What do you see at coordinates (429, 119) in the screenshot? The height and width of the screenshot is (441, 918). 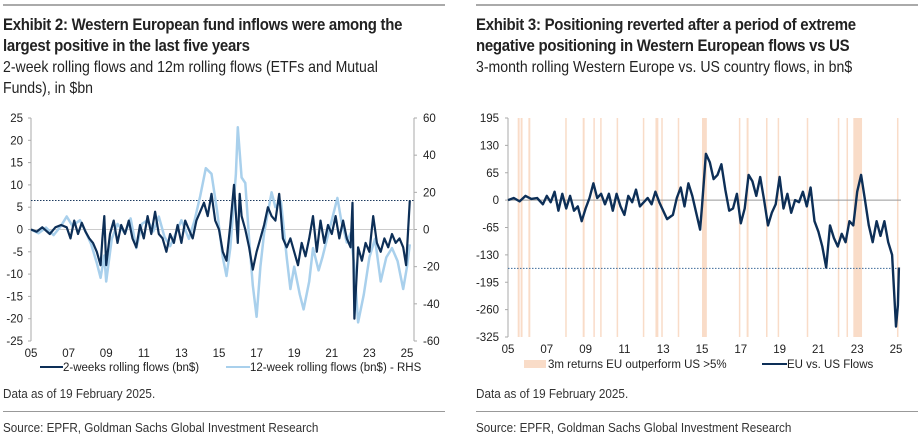 I see `y-right-tick-label: 60` at bounding box center [429, 119].